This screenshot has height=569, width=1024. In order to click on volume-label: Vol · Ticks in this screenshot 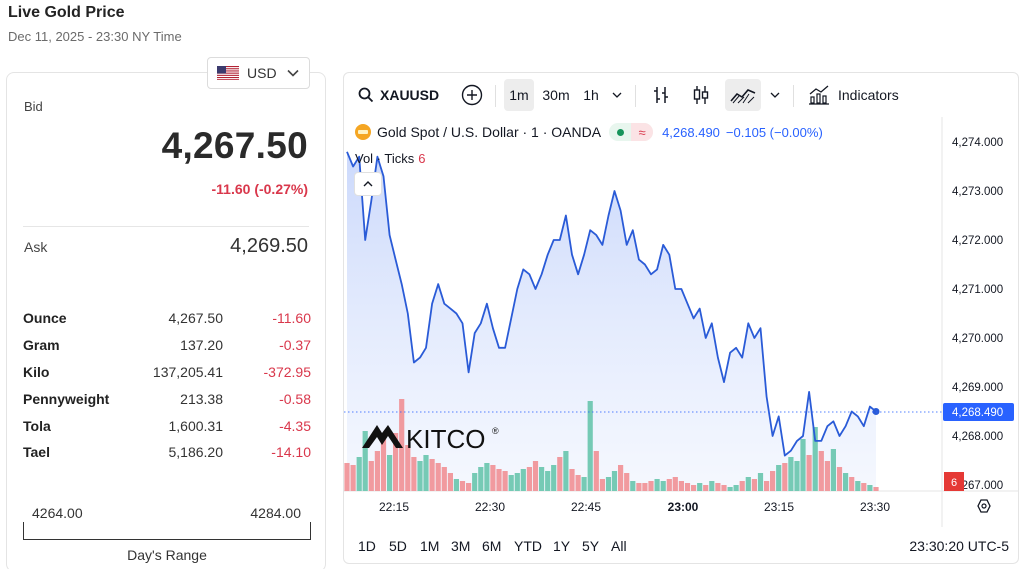, I will do `click(385, 158)`.